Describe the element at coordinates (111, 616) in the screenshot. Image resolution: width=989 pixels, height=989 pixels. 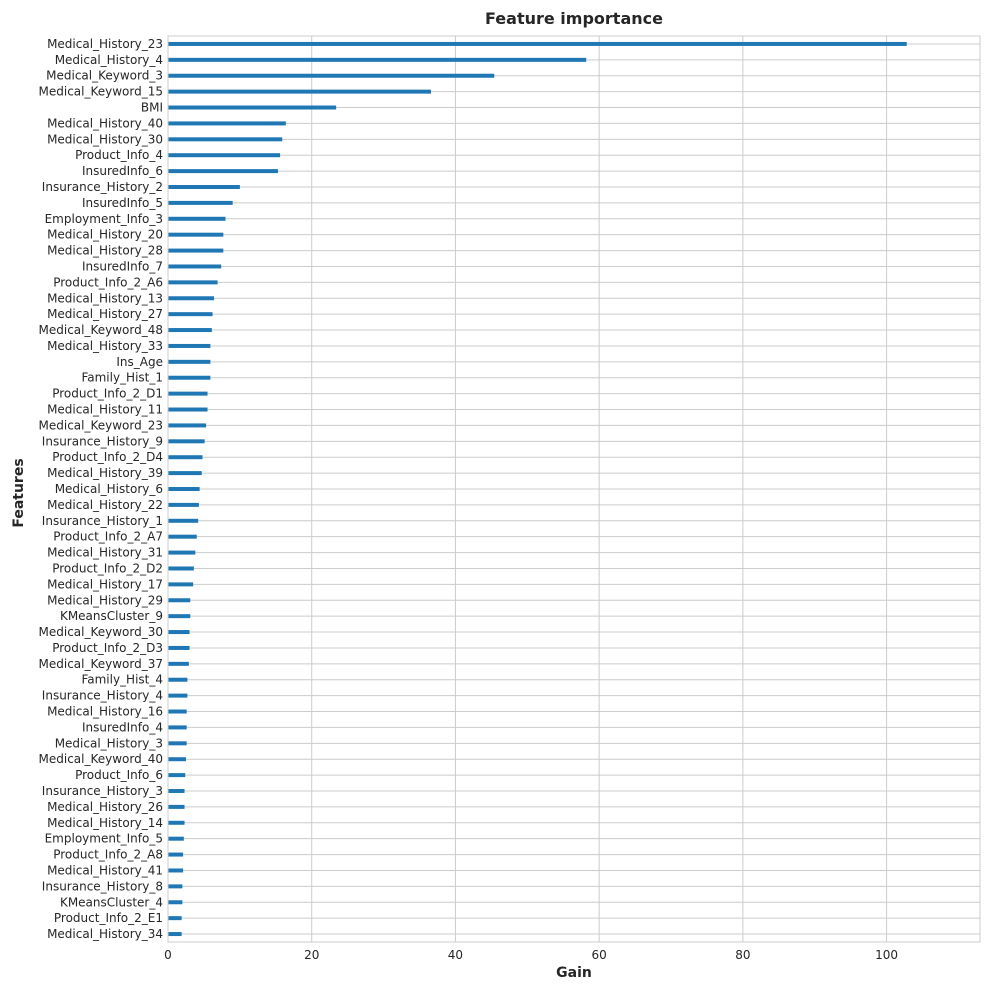
I see `category-label: KMeansCluster_9` at that location.